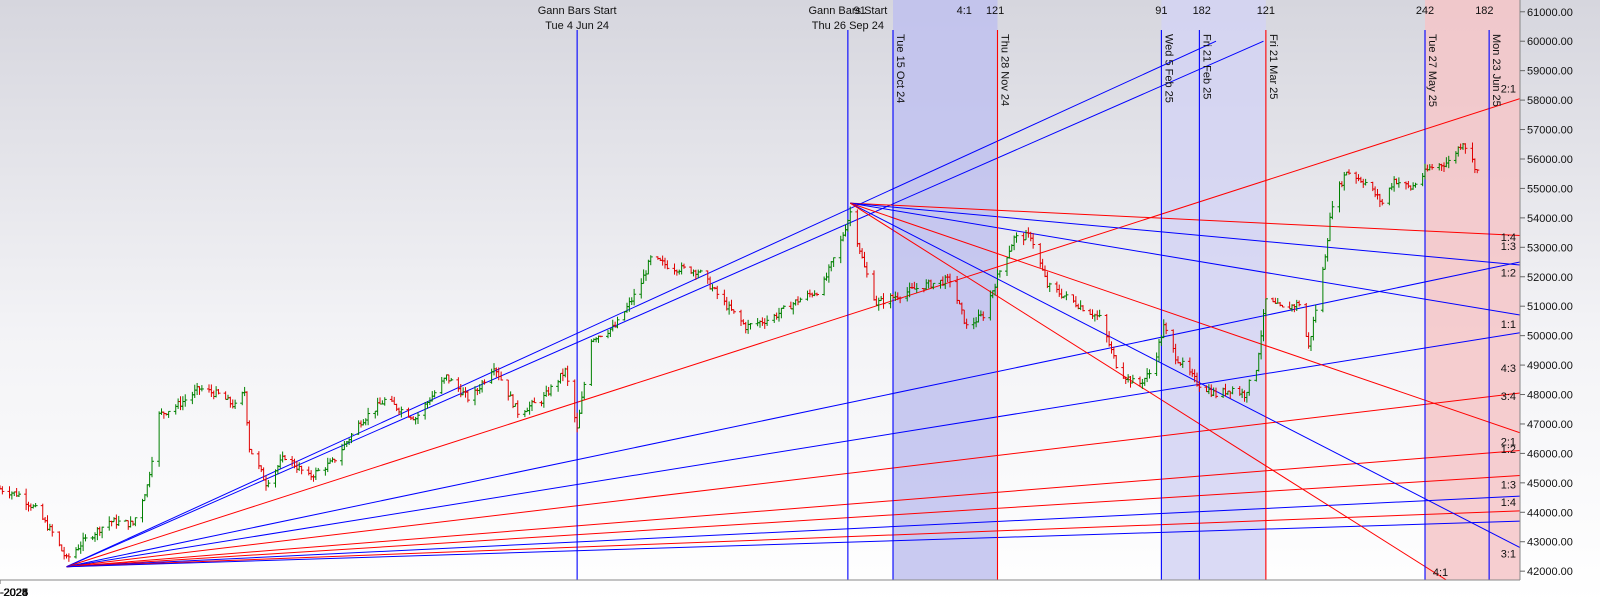 This screenshot has height=603, width=1600. Describe the element at coordinates (1508, 443) in the screenshot. I see `ratio-label-7: 2:1` at that location.